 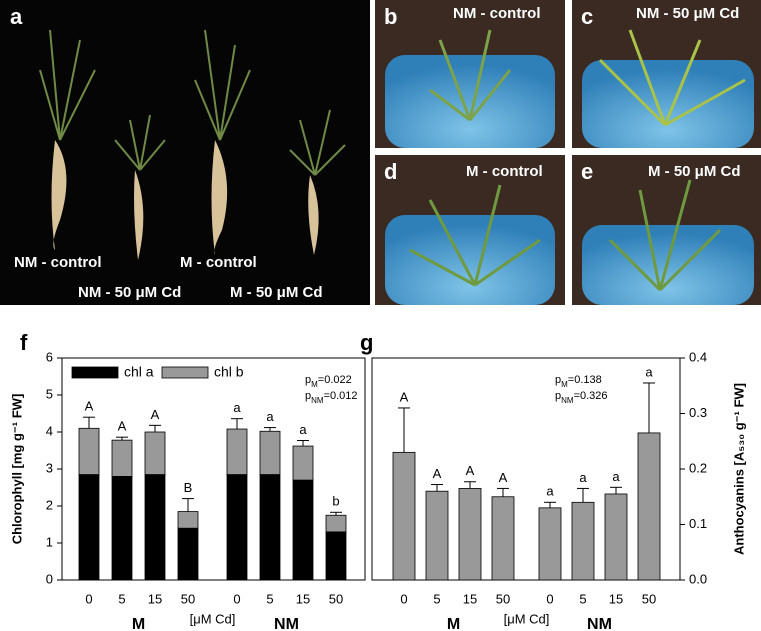 What do you see at coordinates (24, 342) in the screenshot?
I see `panel-title: f` at bounding box center [24, 342].